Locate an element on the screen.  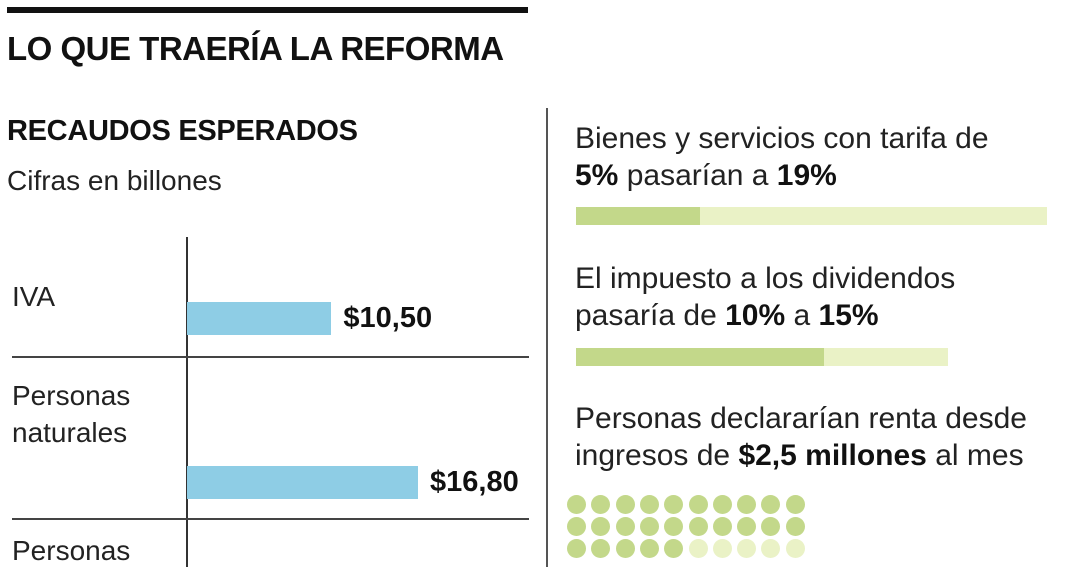
fact-value: $2,5 millones is located at coordinates (832, 455).